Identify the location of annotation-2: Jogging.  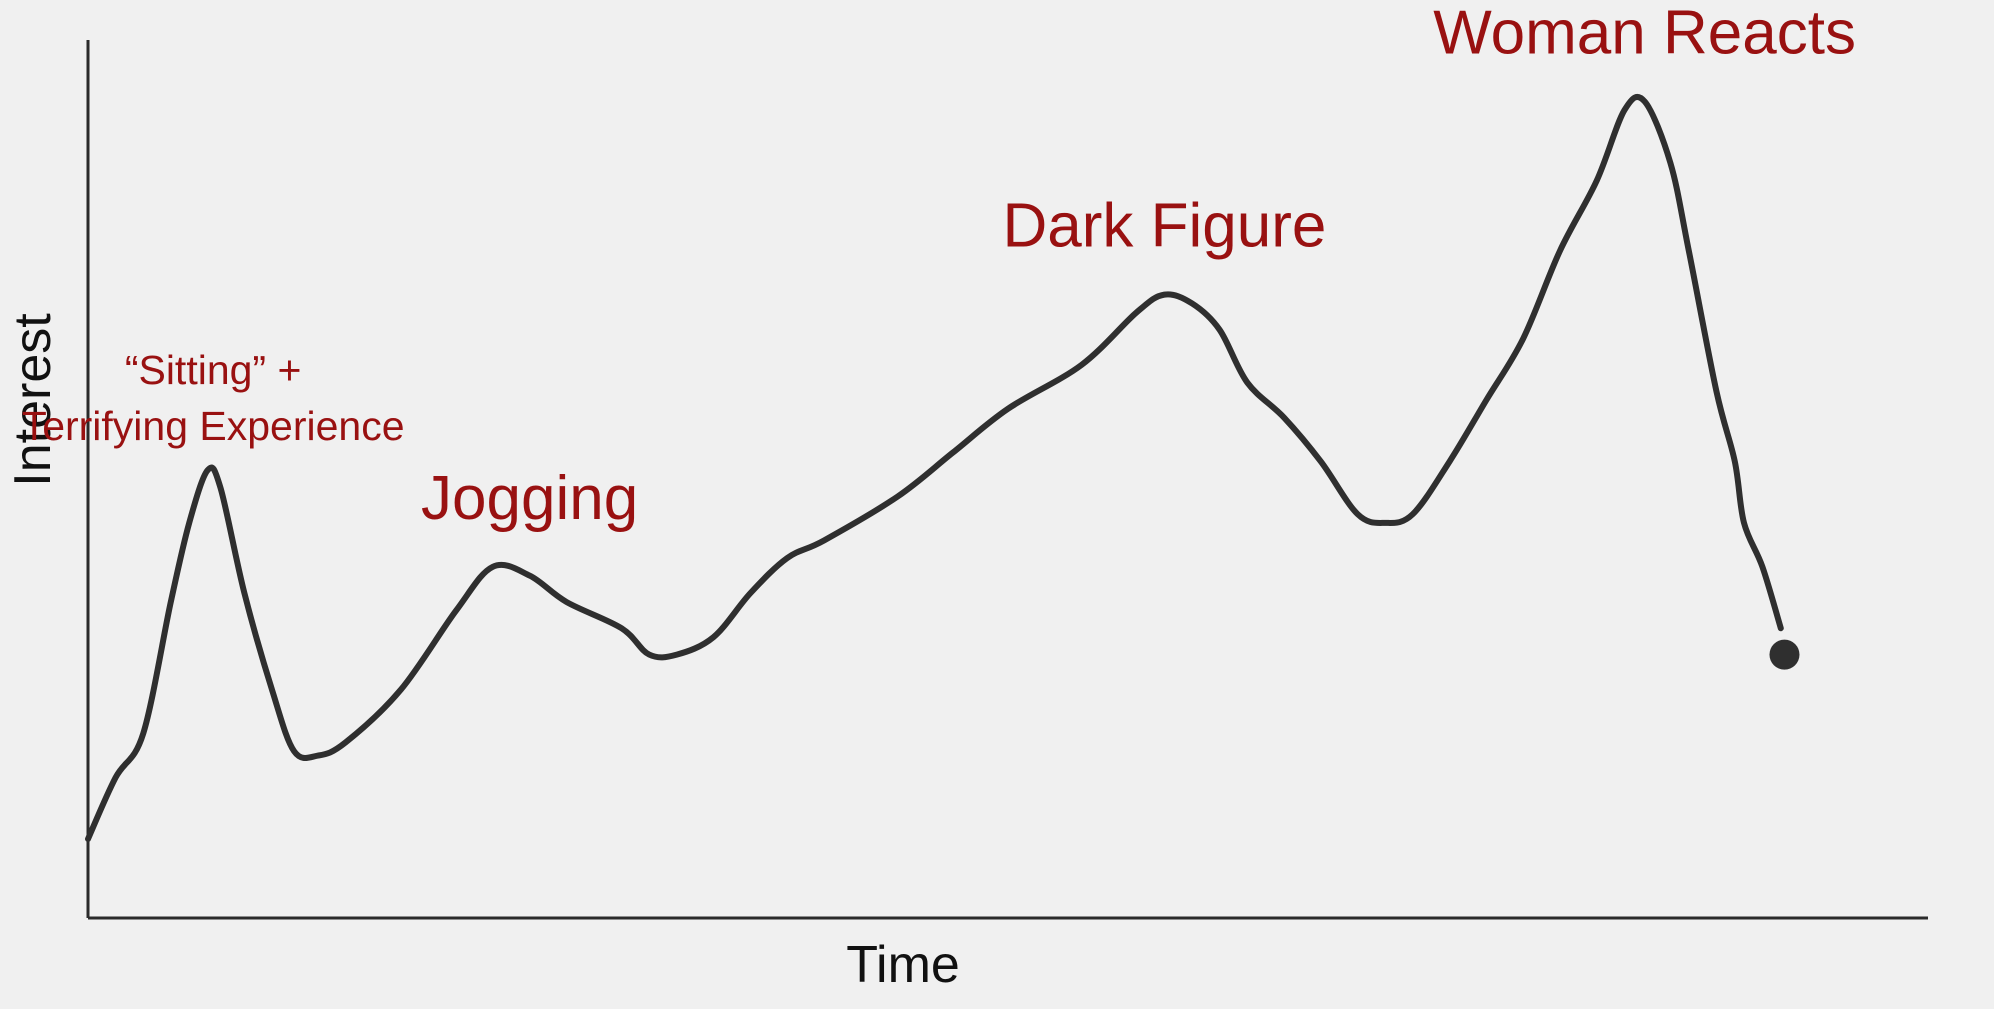
(529, 498).